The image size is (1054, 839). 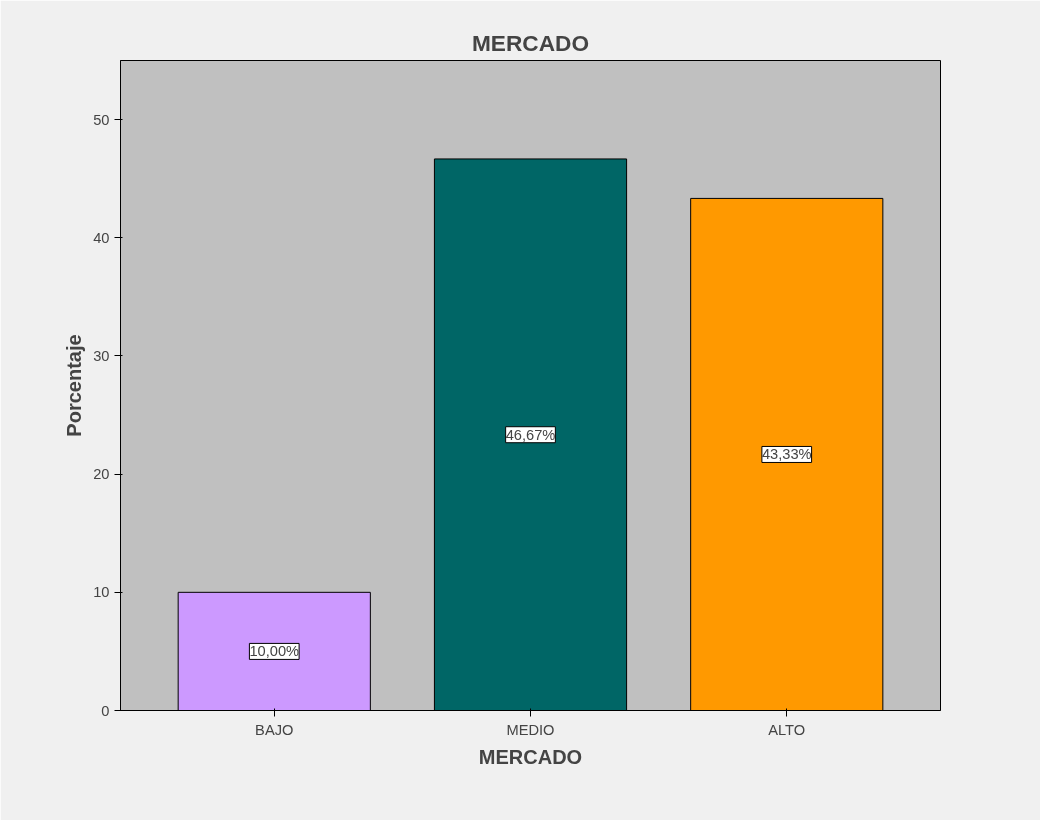 I want to click on x-tick-label: BAJO, so click(x=274, y=729).